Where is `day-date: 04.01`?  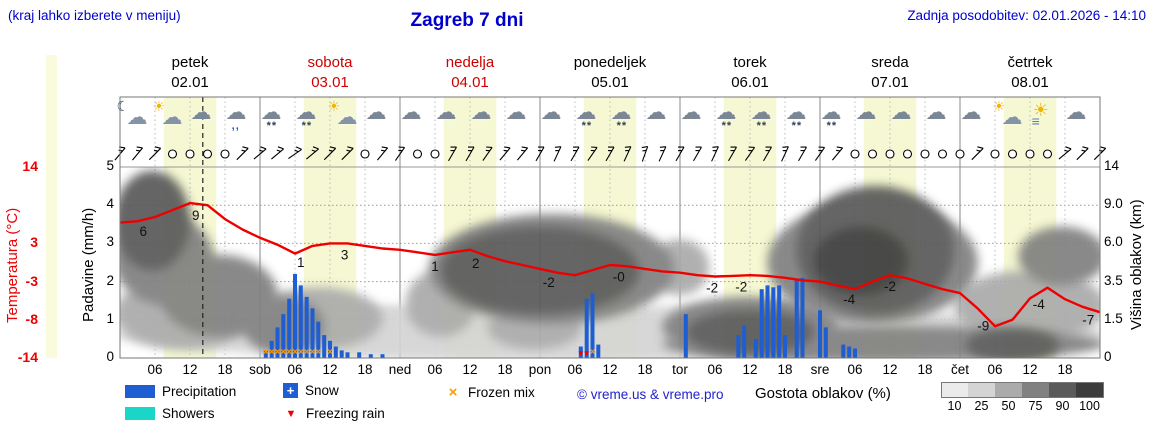 day-date: 04.01 is located at coordinates (470, 82).